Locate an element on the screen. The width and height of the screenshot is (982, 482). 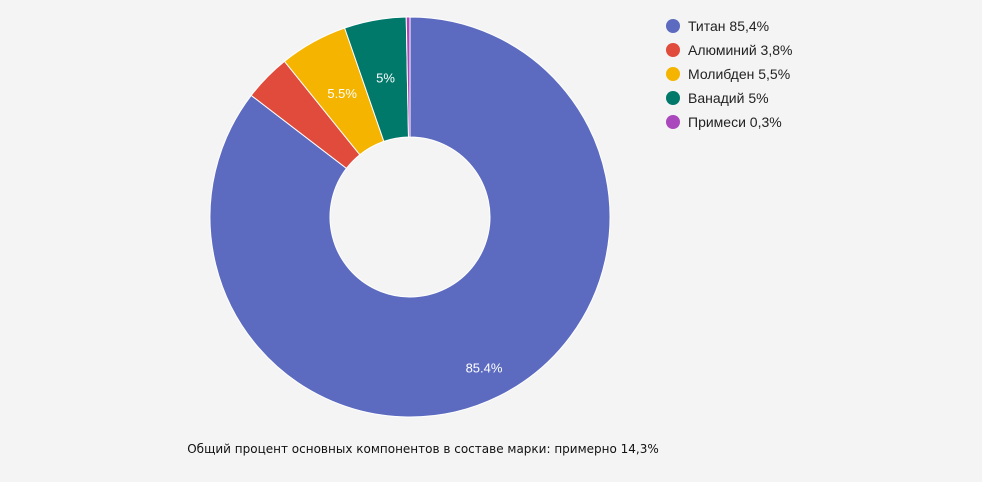
slice-label-3: 5.5% is located at coordinates (342, 93).